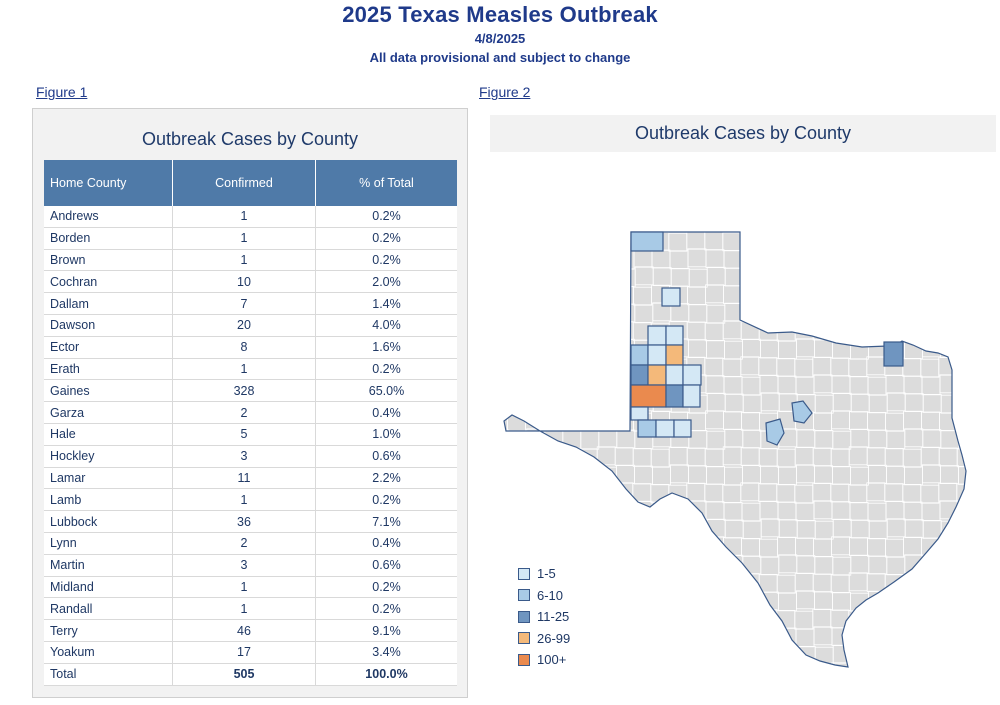 The width and height of the screenshot is (1000, 705). Describe the element at coordinates (108, 217) in the screenshot. I see `county-cell: Andrews` at that location.